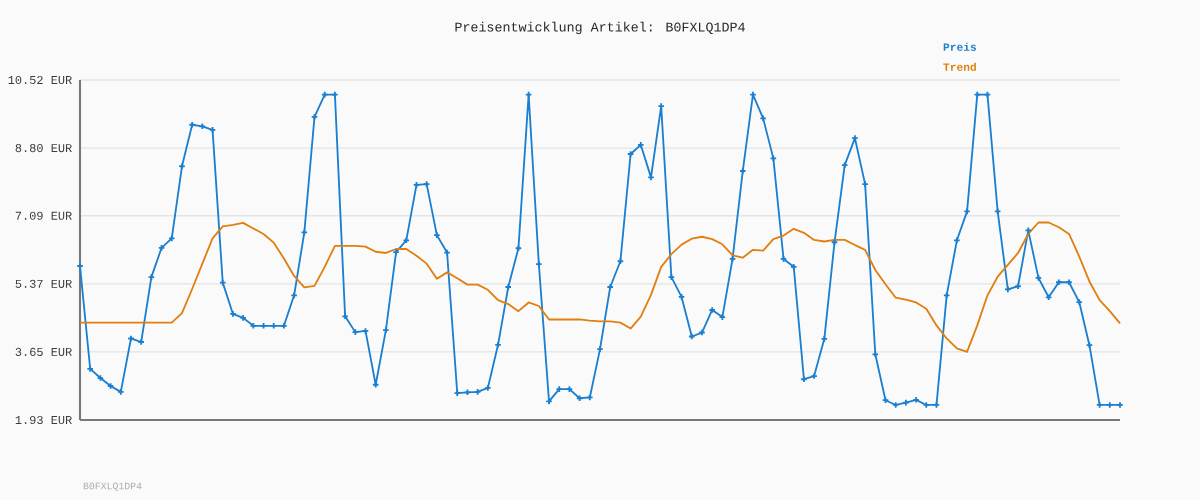 This screenshot has width=1200, height=500. Describe the element at coordinates (112, 487) in the screenshot. I see `text: B0FXLQ1DP4` at that location.